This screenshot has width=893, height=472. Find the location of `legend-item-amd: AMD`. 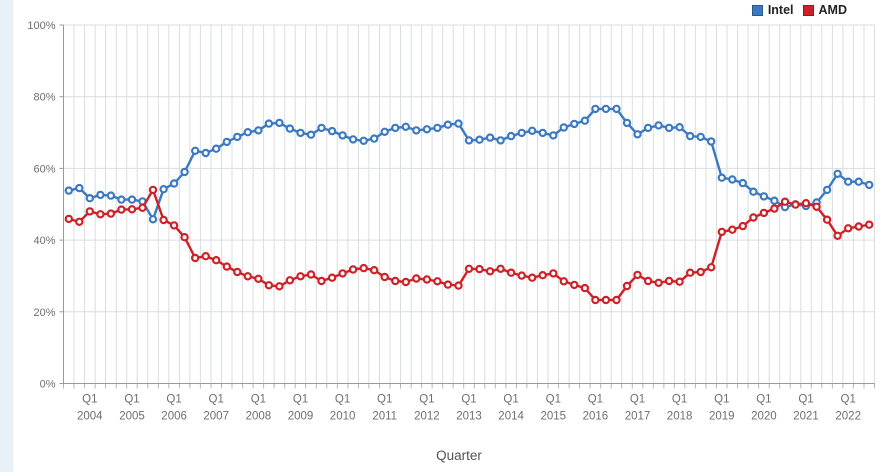

legend-item-amd: AMD is located at coordinates (824, 10).